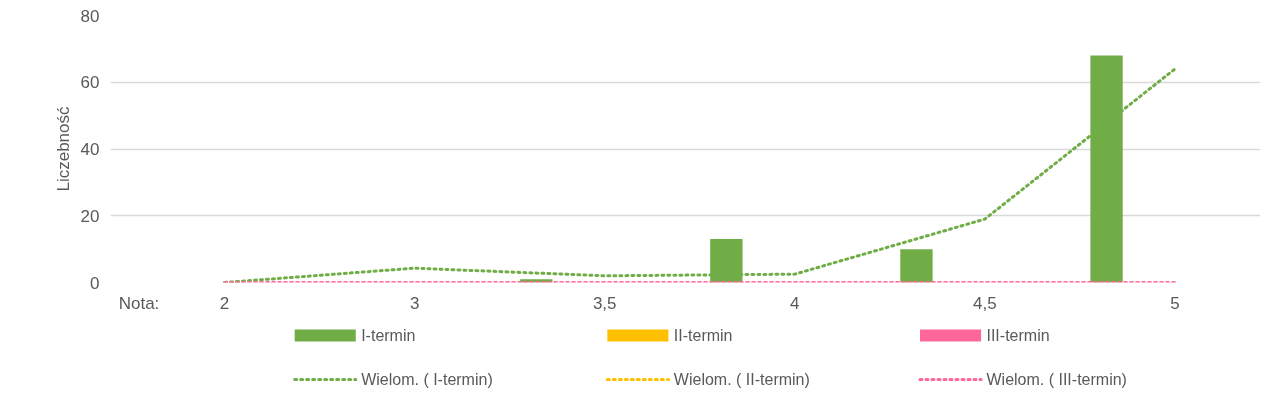 The image size is (1280, 409). I want to click on x-tick-label: 5, so click(1175, 303).